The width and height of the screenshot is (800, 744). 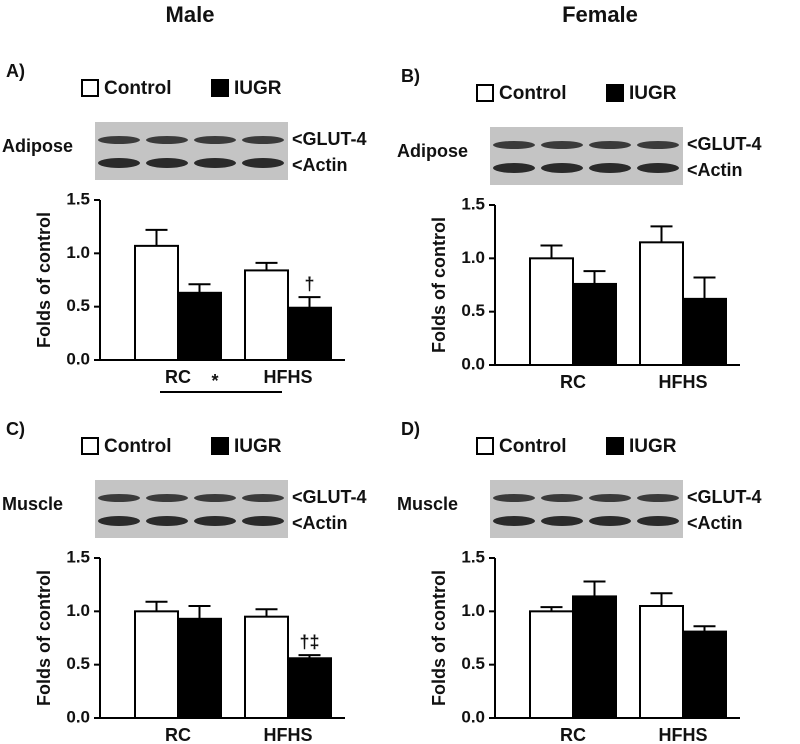 What do you see at coordinates (214, 381) in the screenshot?
I see `comparison-label: *` at bounding box center [214, 381].